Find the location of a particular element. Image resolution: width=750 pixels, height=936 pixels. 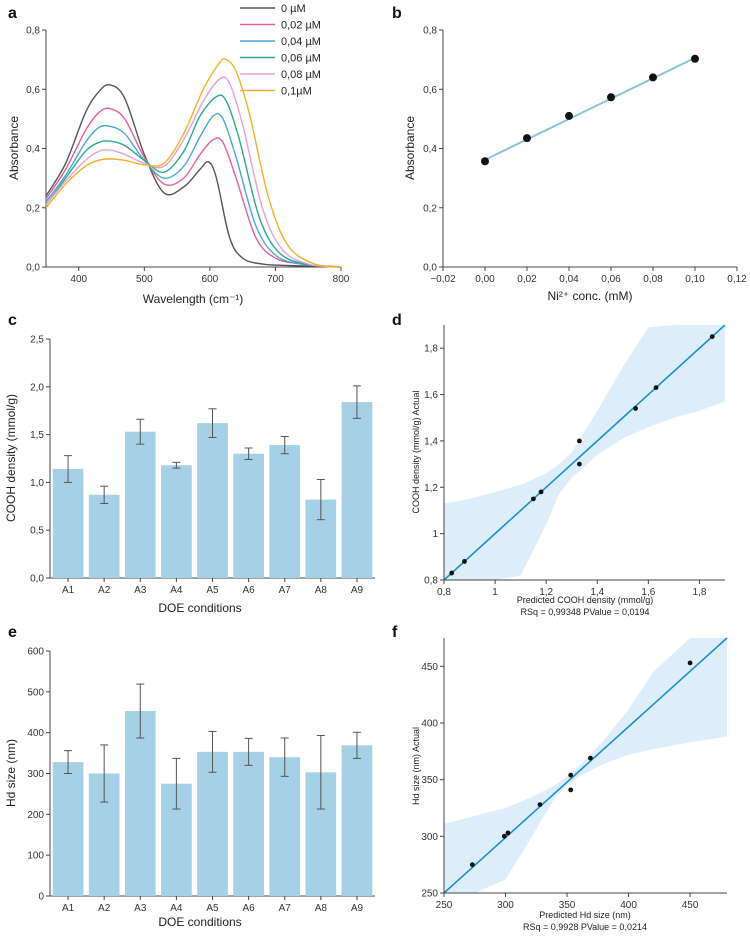

panel-letter-a: a is located at coordinates (12, 13).